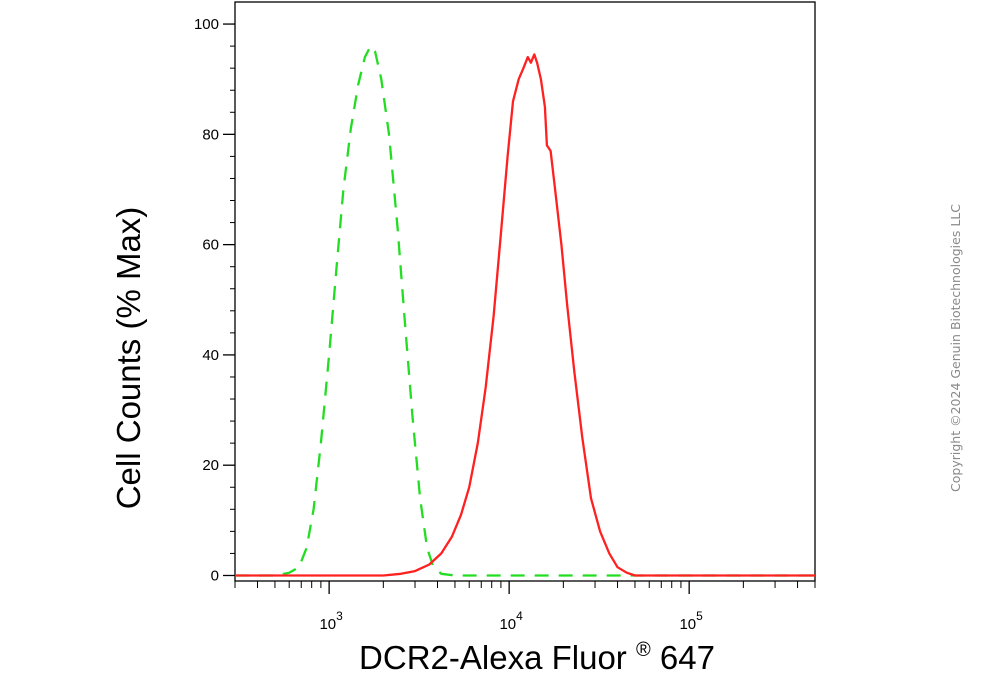  I want to click on x-axis-label: DCR2-Alexa Fluor ® 647, so click(537, 651).